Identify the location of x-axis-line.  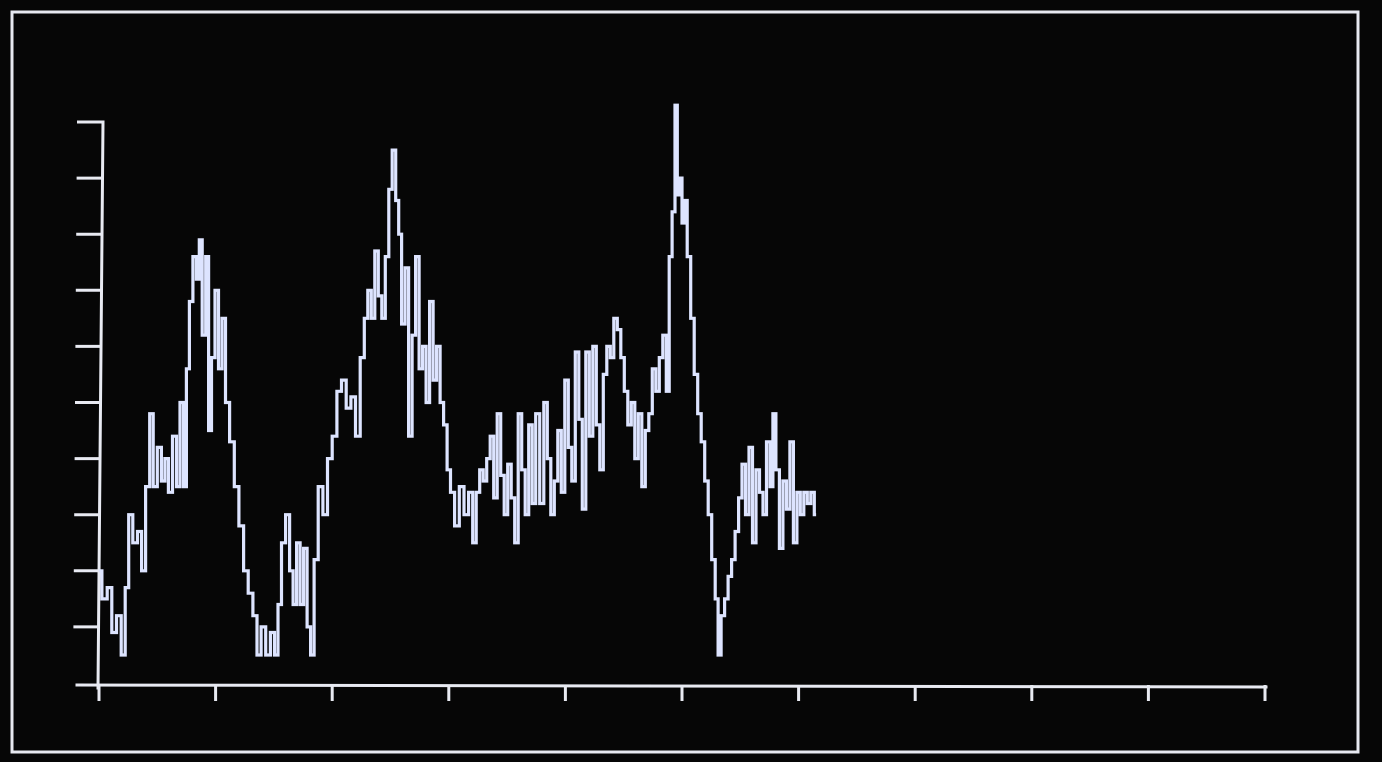
(671, 686).